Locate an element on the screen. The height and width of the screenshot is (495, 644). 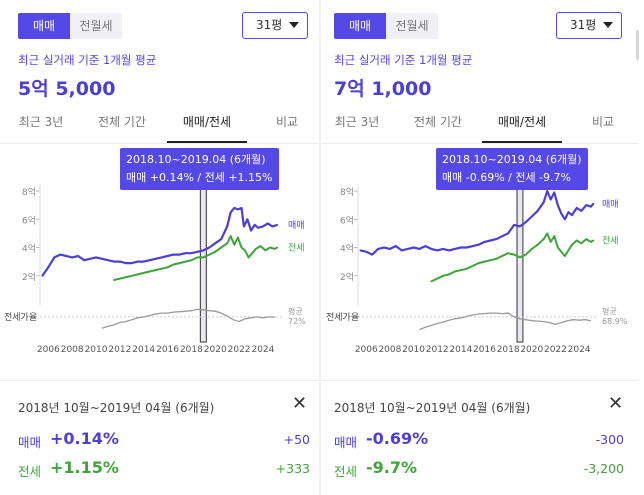
y-tick-label: 2억 is located at coordinates (29, 277).